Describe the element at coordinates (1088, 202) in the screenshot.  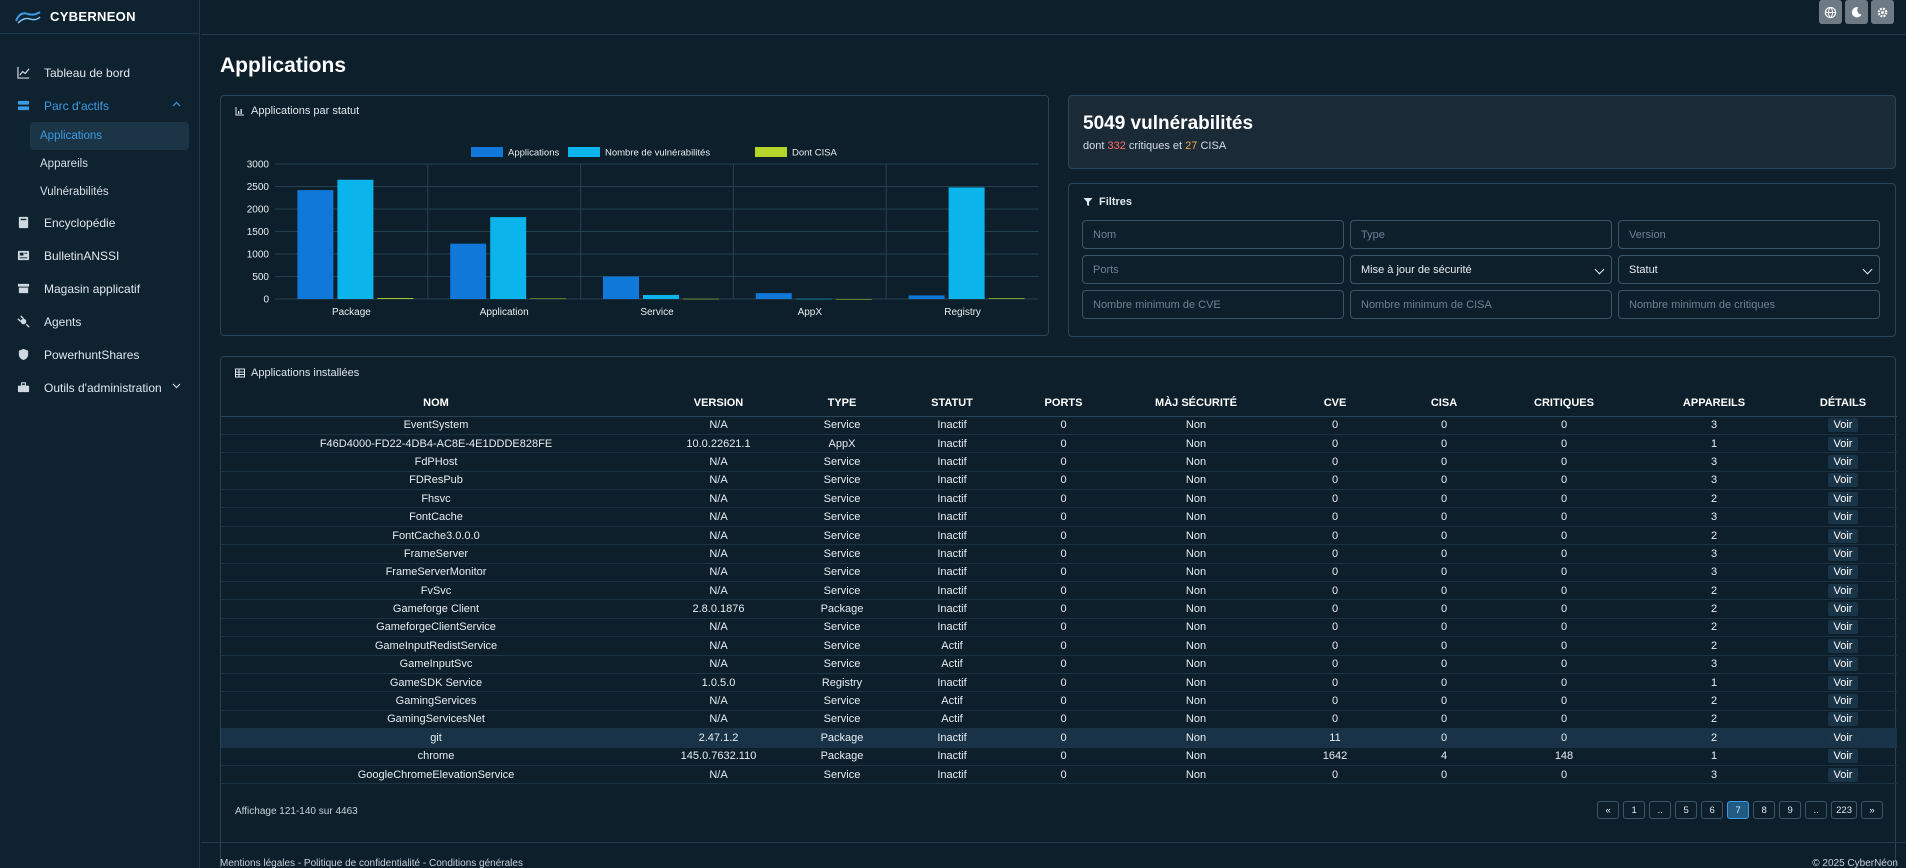
I see `filter-icon` at that location.